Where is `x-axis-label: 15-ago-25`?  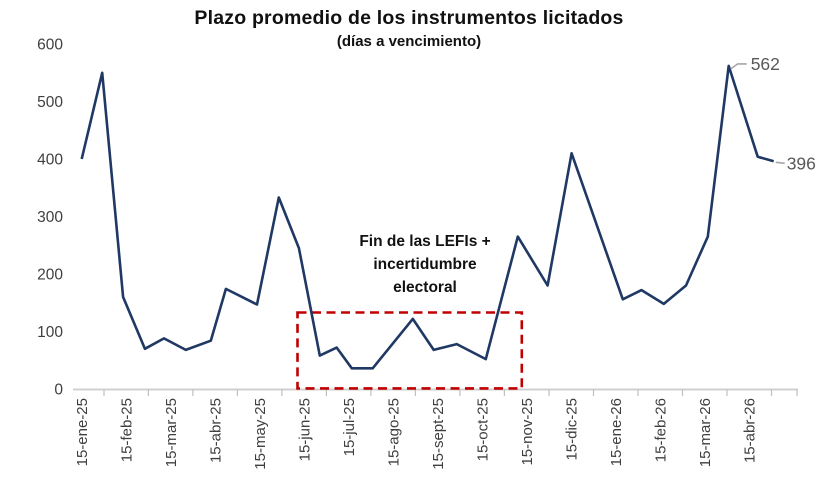 x-axis-label: 15-ago-25 is located at coordinates (394, 432).